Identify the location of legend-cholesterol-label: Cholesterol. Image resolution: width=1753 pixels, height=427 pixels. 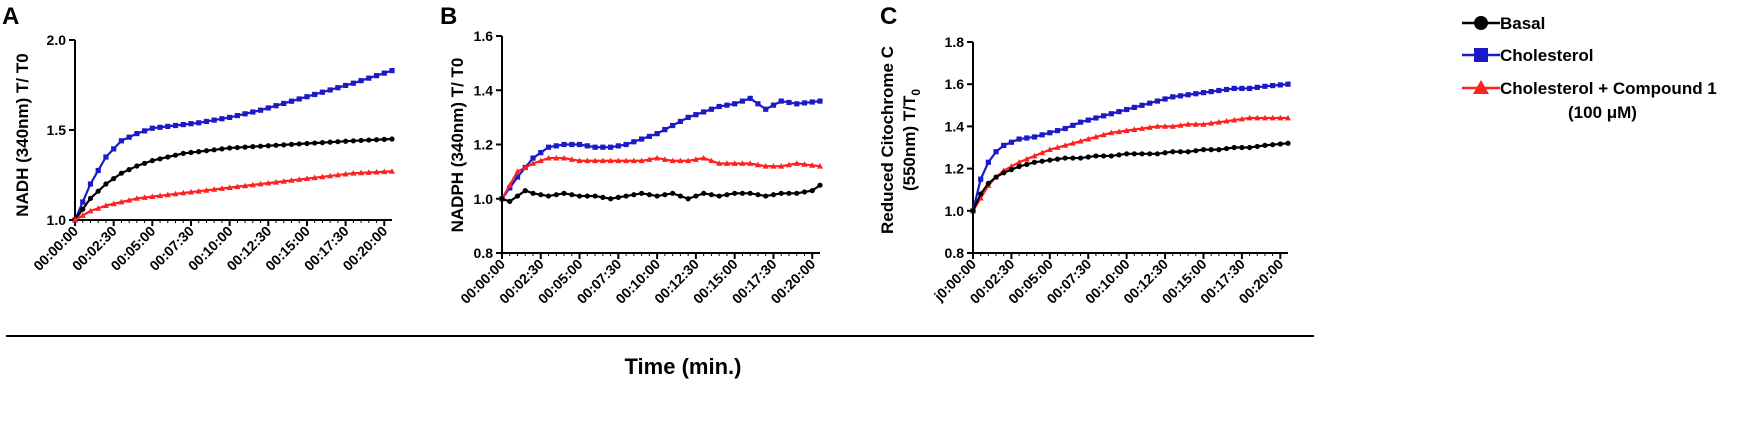
(1547, 55).